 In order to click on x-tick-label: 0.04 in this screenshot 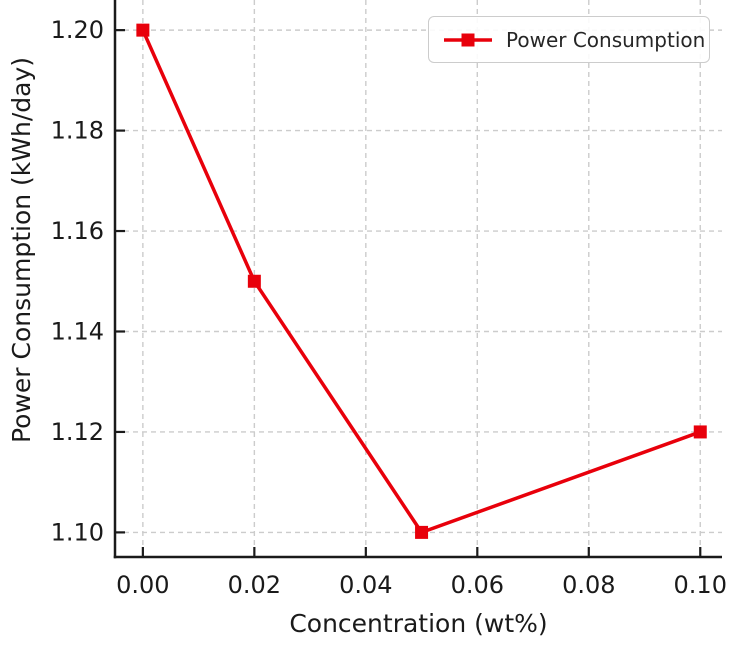, I will do `click(365, 585)`.